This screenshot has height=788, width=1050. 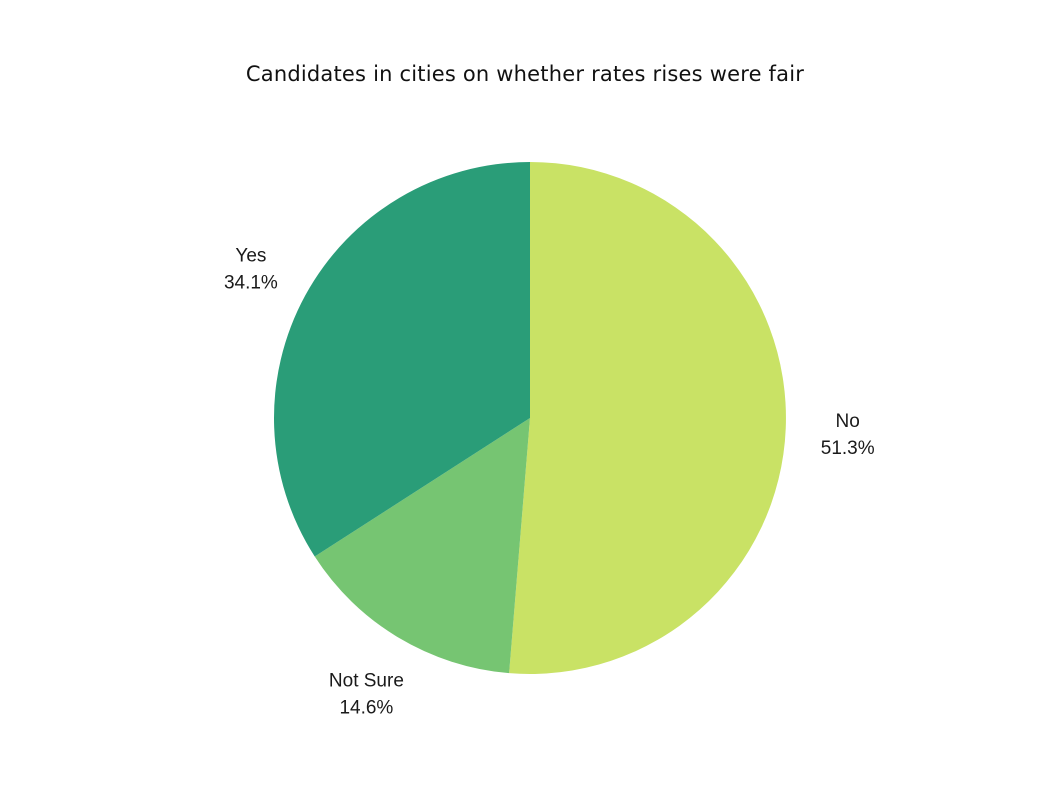 I want to click on slice-value-label: 51.3%, so click(x=848, y=448).